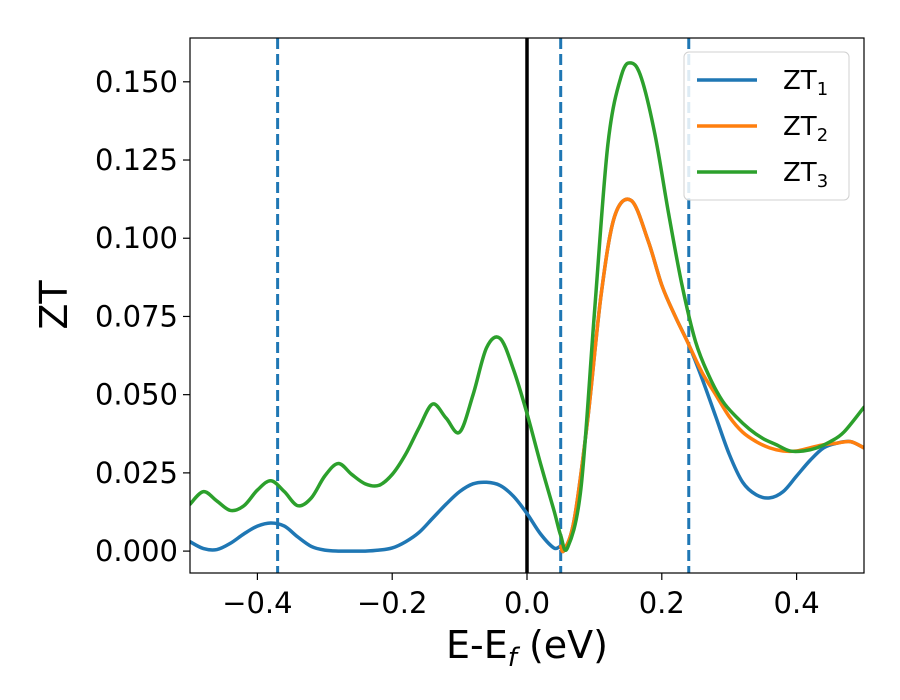 This screenshot has height=700, width=900. Describe the element at coordinates (797, 603) in the screenshot. I see `x-tick-label: 0.4` at that location.